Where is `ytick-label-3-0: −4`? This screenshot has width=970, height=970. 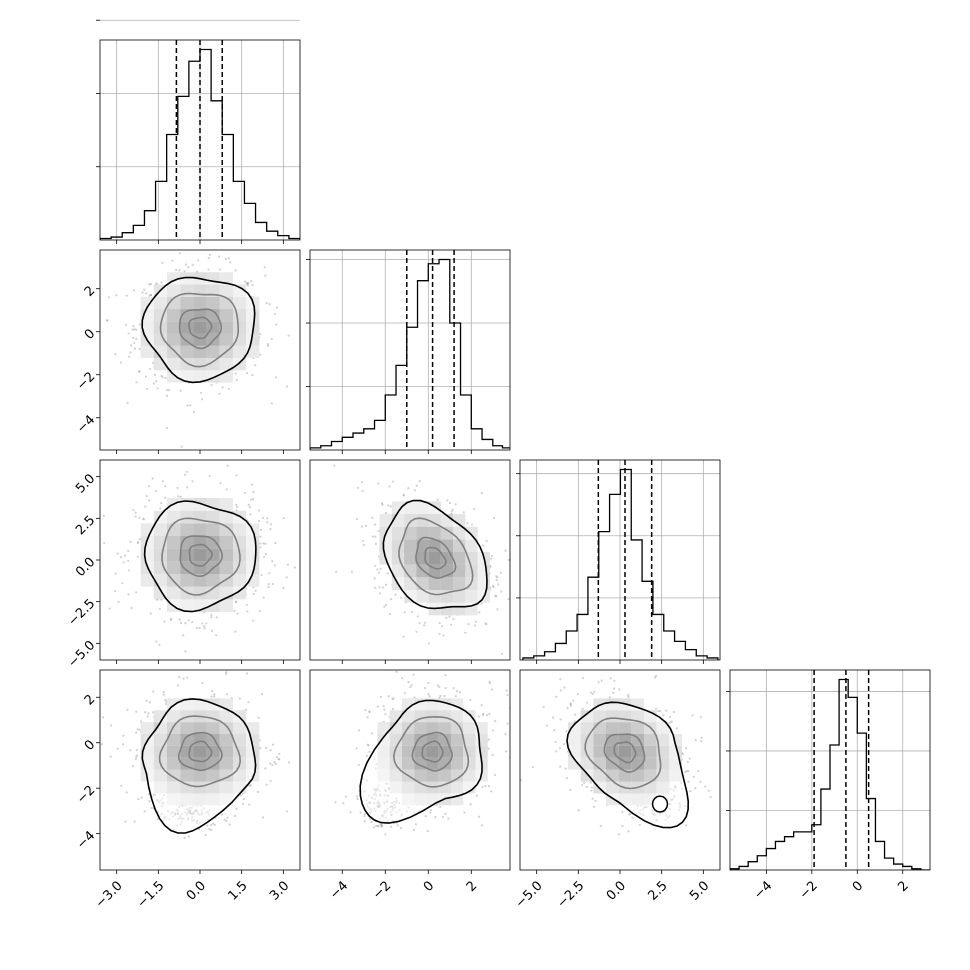
ytick-label-3-0: −4 is located at coordinates (86, 840).